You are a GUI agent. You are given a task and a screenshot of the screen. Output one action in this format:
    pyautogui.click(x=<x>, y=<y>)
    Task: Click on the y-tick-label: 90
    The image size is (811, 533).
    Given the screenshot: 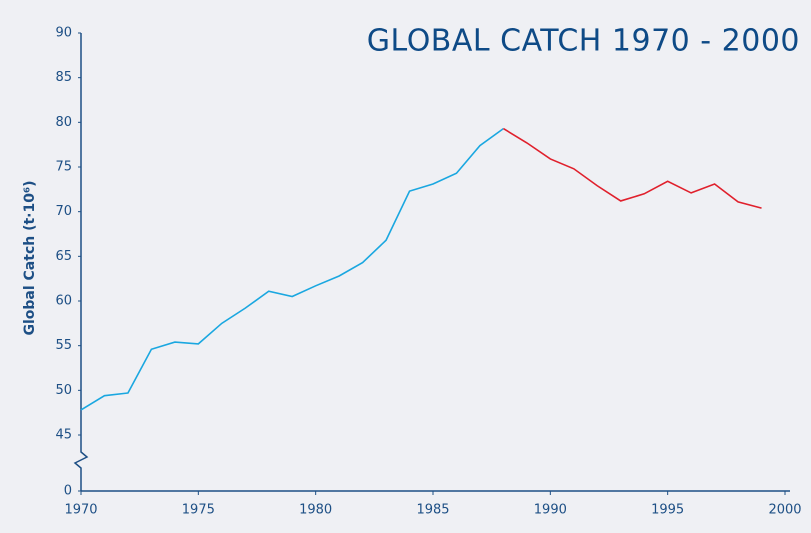 What is the action you would take?
    pyautogui.click(x=63, y=33)
    